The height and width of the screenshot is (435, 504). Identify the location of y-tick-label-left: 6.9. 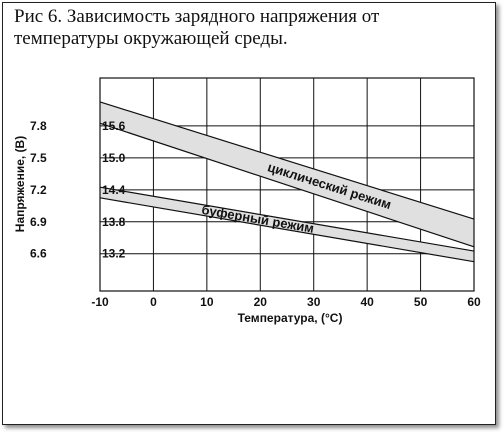
(38, 222).